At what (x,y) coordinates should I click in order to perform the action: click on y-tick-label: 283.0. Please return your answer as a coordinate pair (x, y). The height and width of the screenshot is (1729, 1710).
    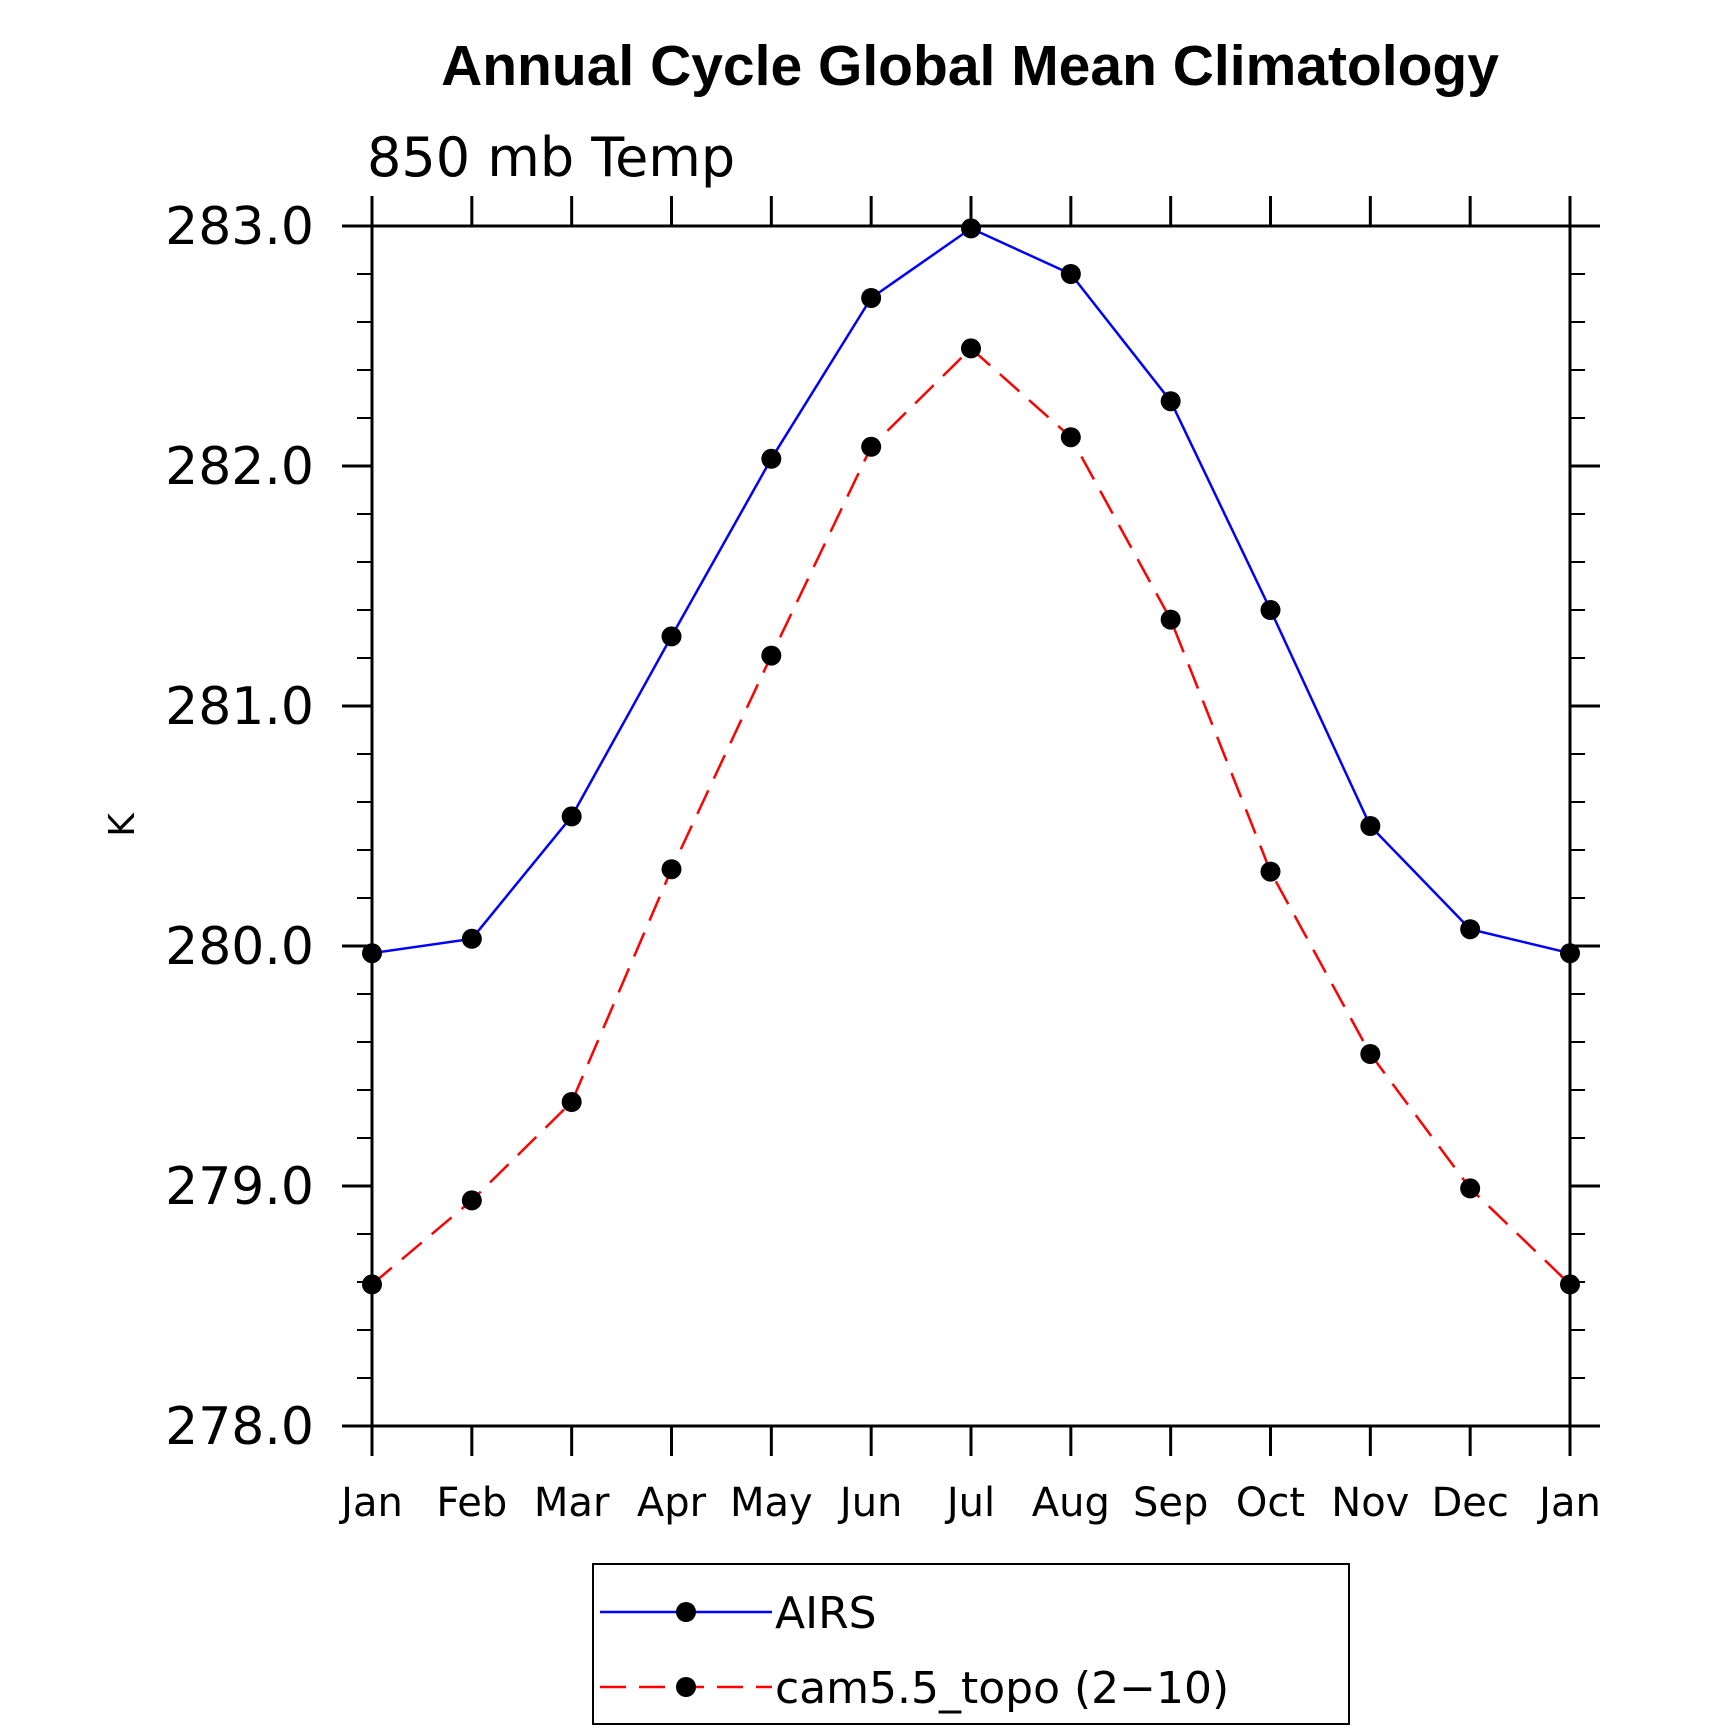
    Looking at the image, I should click on (239, 227).